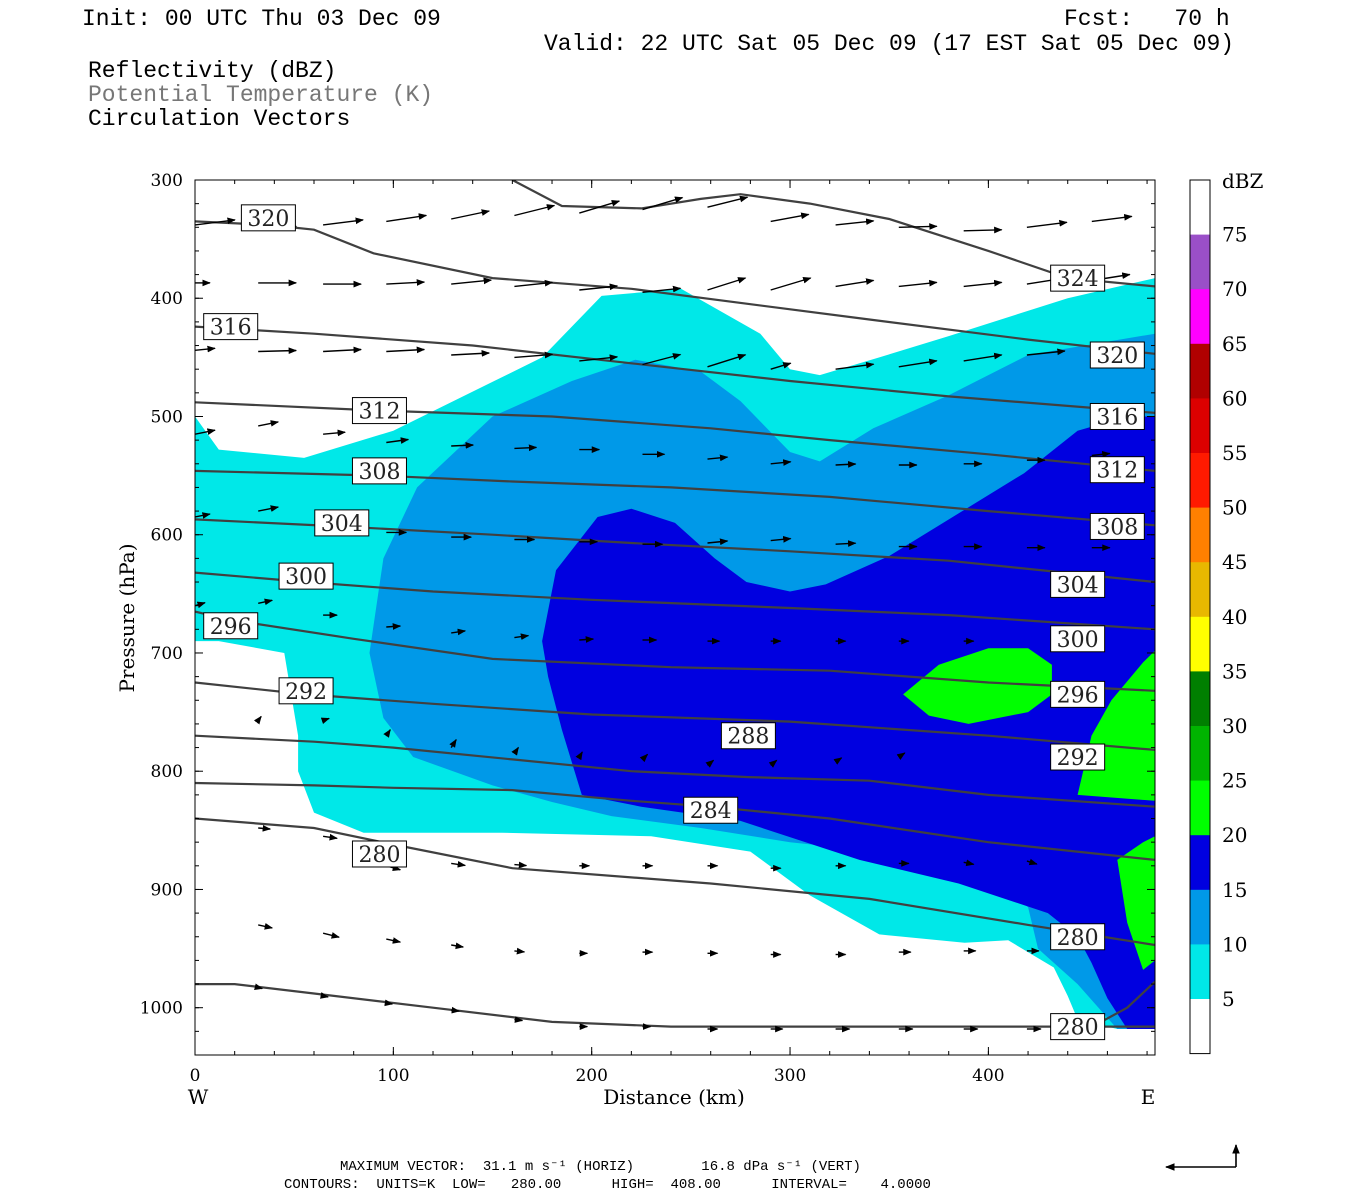 The image size is (1350, 1200). I want to click on contour-label-316: 316, so click(1117, 417).